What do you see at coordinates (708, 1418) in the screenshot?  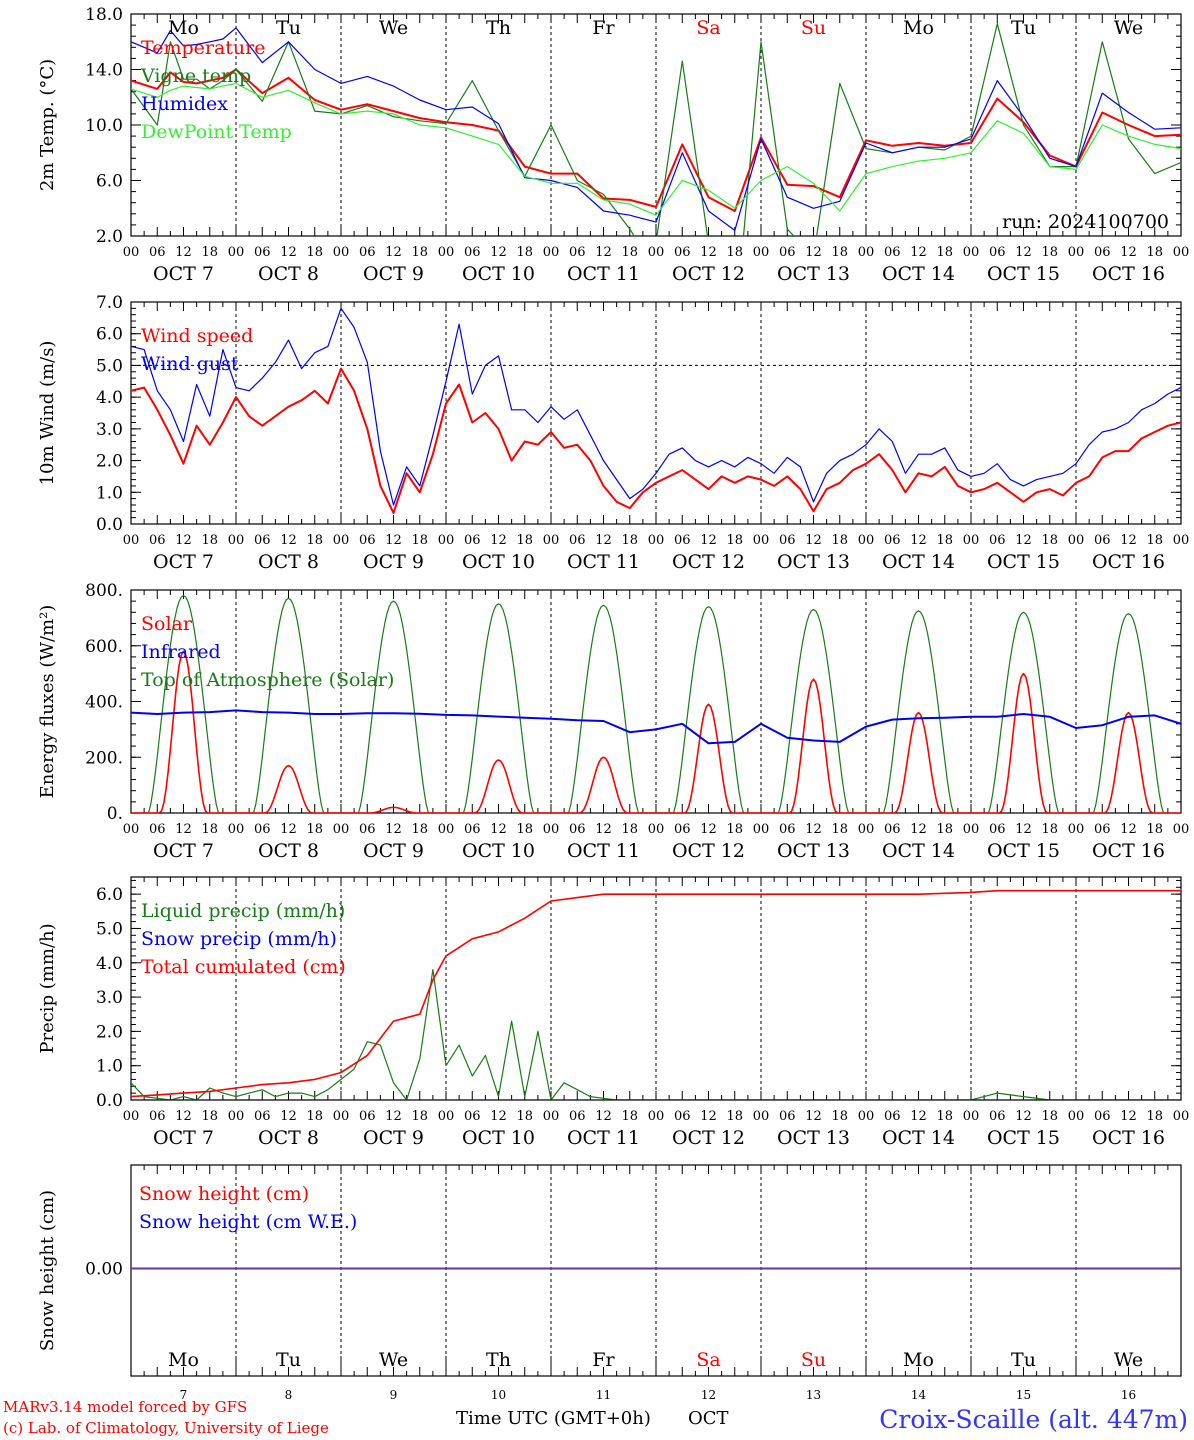 I see `month-label: OCT` at bounding box center [708, 1418].